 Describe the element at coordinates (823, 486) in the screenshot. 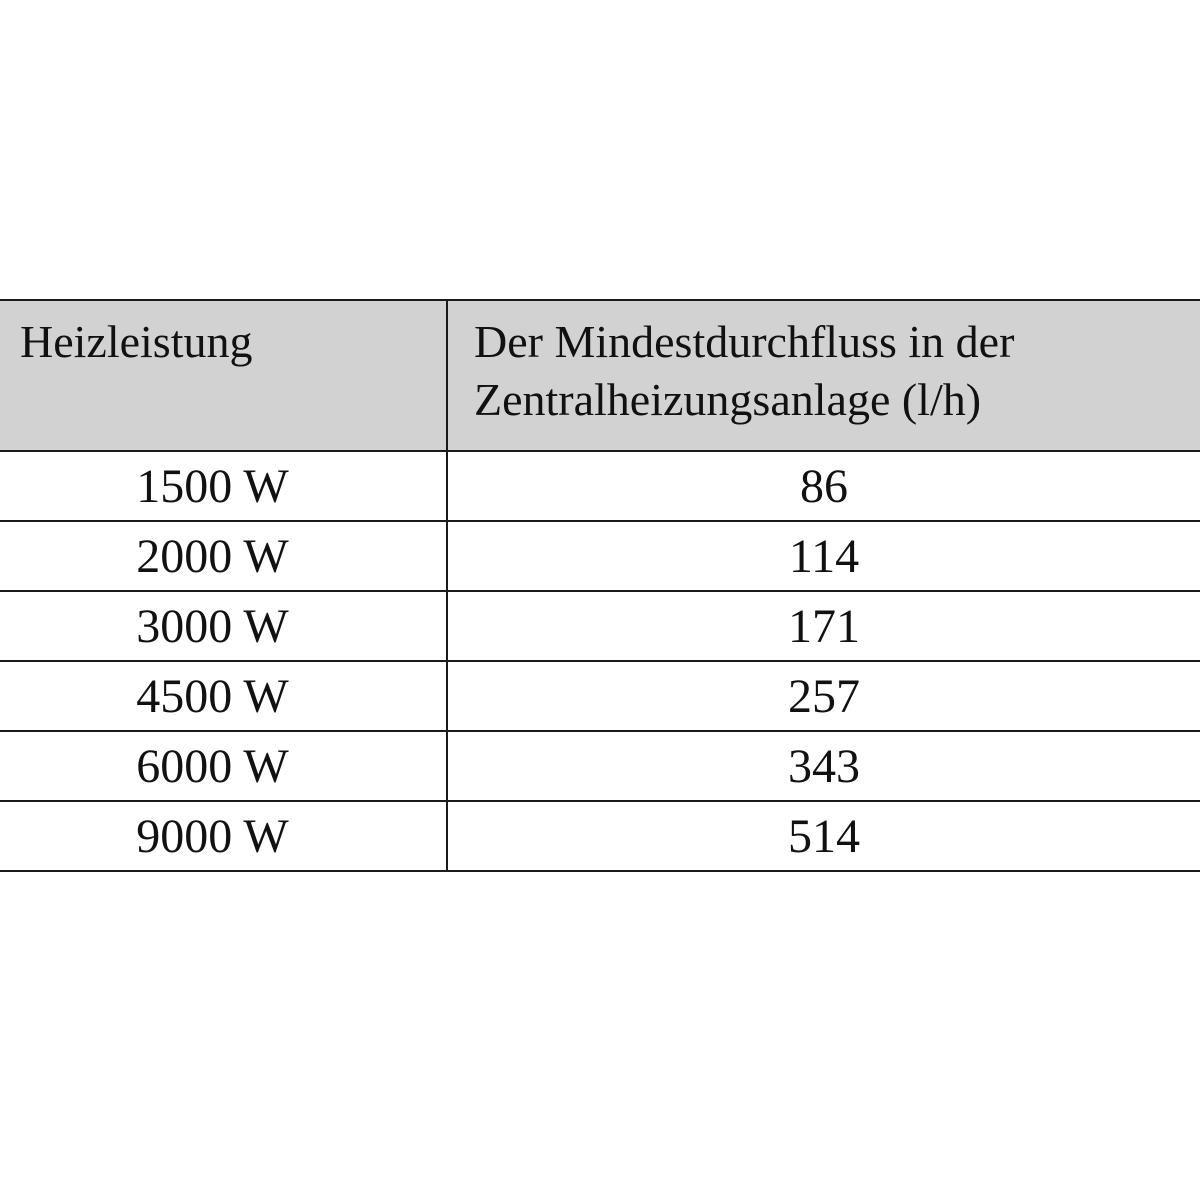

I see `cell-min-flow: 86` at that location.